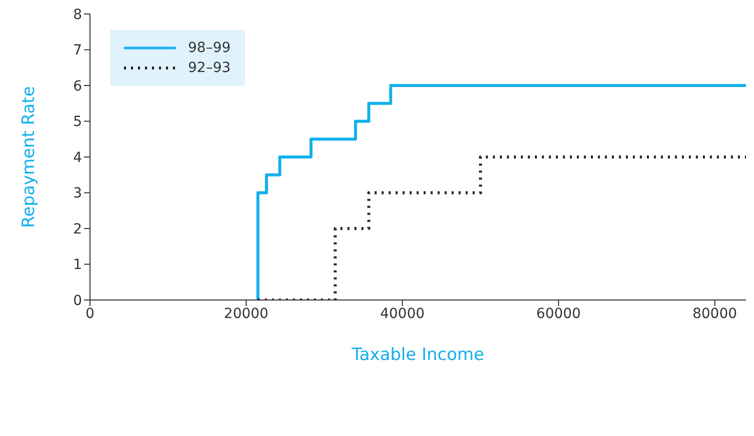  Describe the element at coordinates (417, 355) in the screenshot. I see `x-axis-title: Taxable Income` at that location.